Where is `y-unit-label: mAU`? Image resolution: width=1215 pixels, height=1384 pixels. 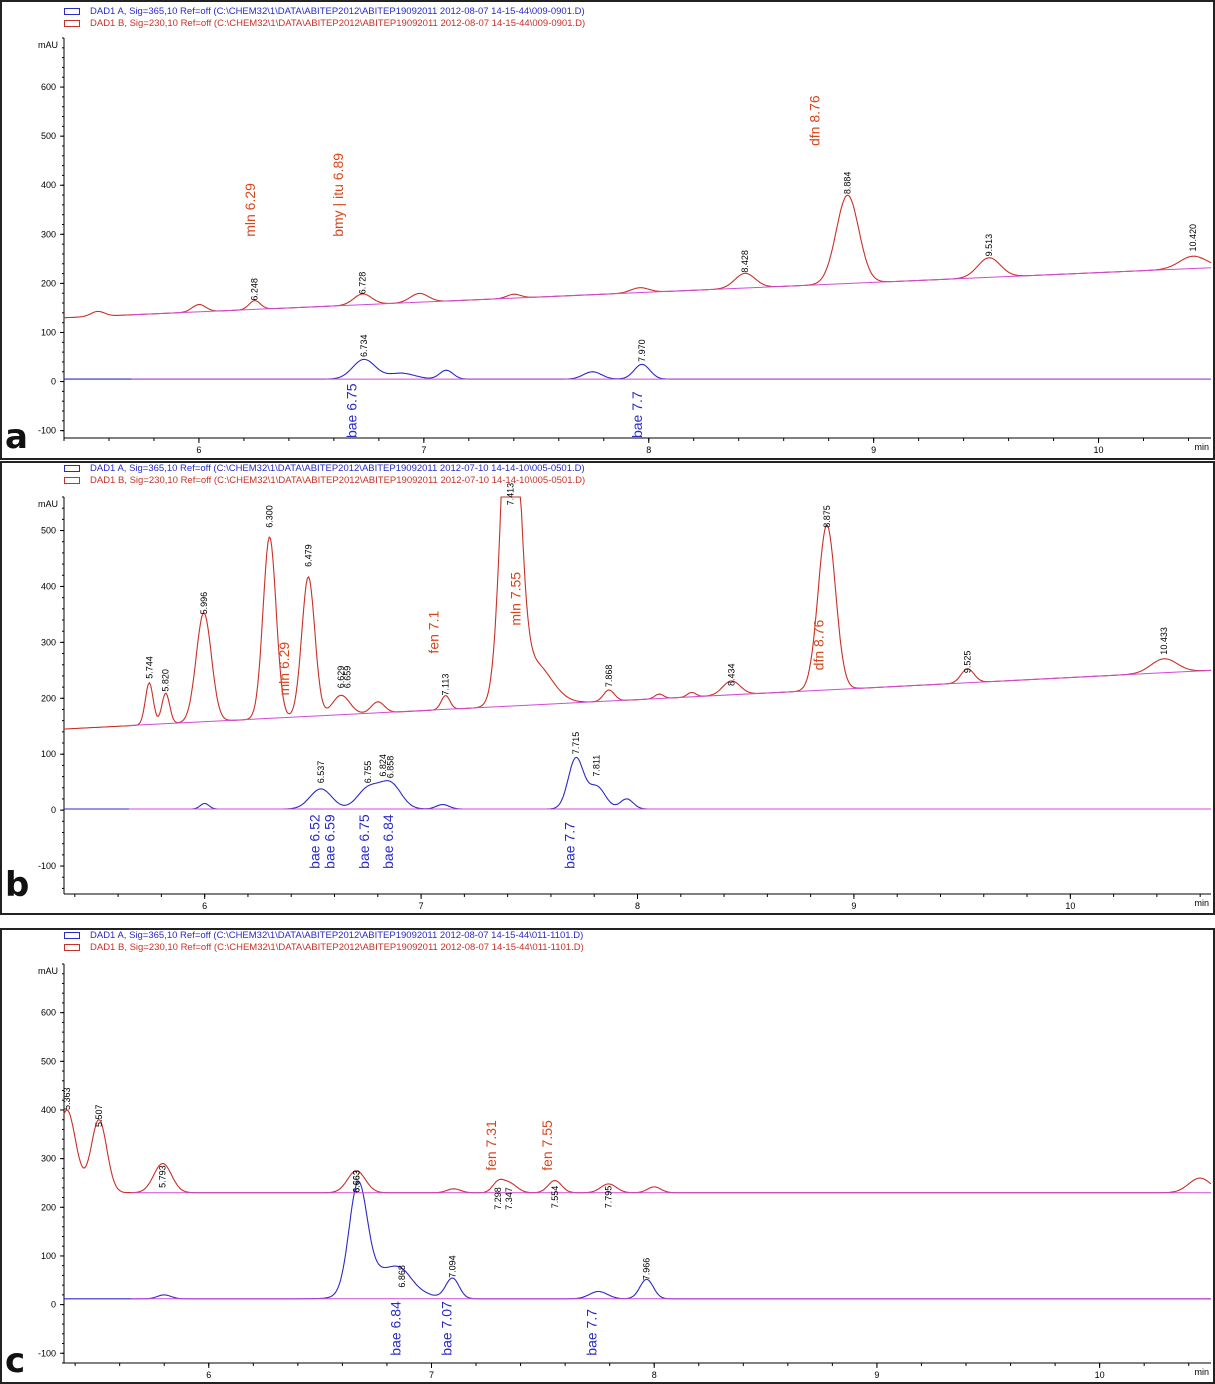
y-unit-label: mAU is located at coordinates (48, 971).